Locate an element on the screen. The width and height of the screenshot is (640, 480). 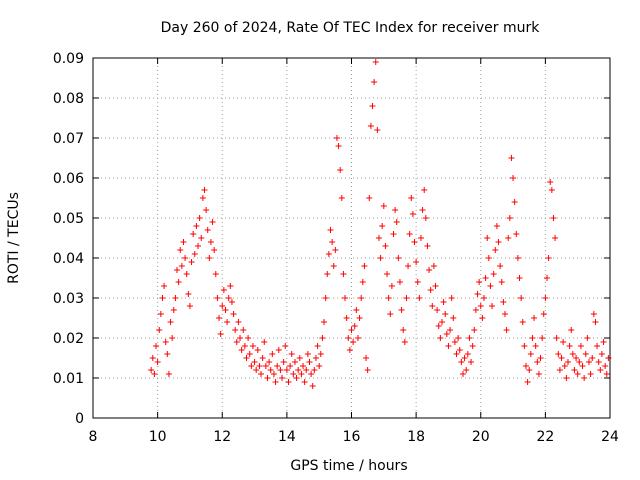
y-tick-label: 0.06 is located at coordinates (68, 179).